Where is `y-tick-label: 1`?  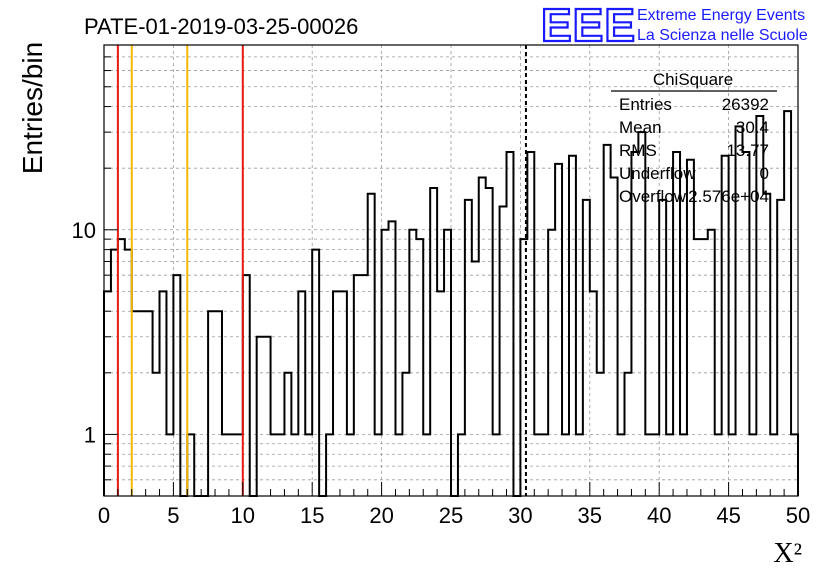 y-tick-label: 1 is located at coordinates (90, 434).